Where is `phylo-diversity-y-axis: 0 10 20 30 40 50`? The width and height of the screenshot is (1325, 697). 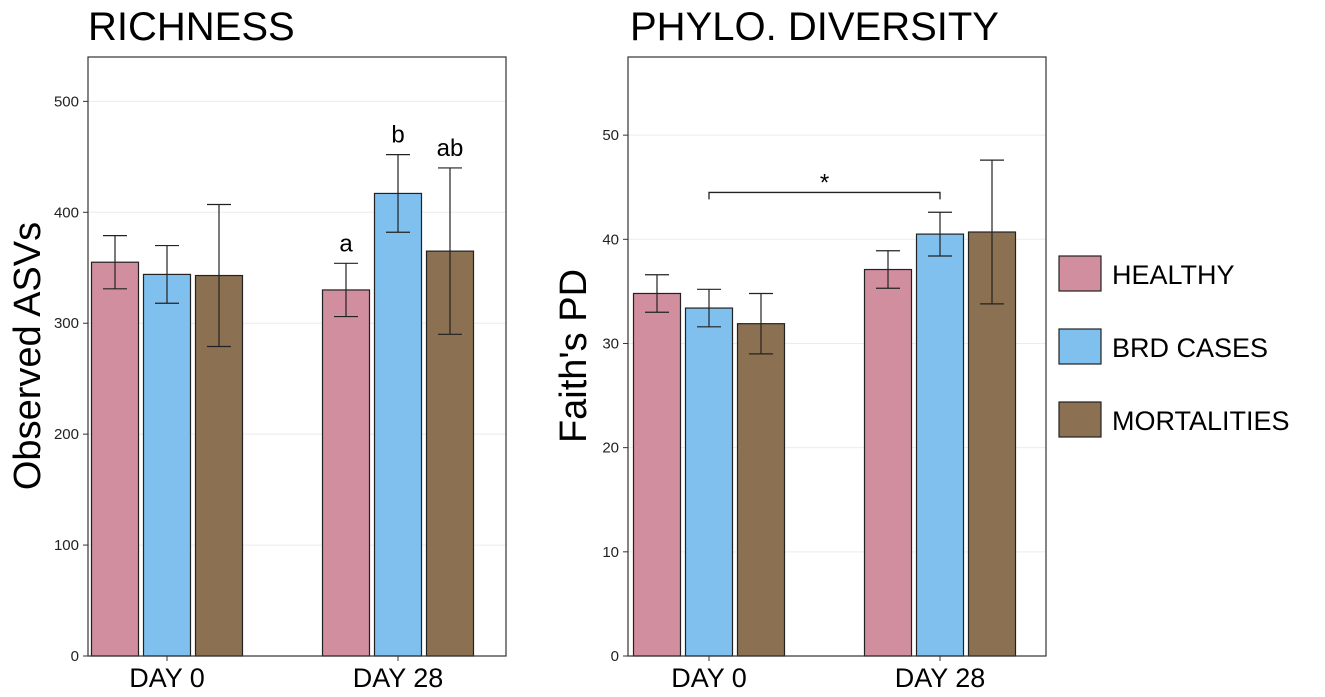
phylo-diversity-y-axis: 0 10 20 30 40 50 is located at coordinates (615, 396).